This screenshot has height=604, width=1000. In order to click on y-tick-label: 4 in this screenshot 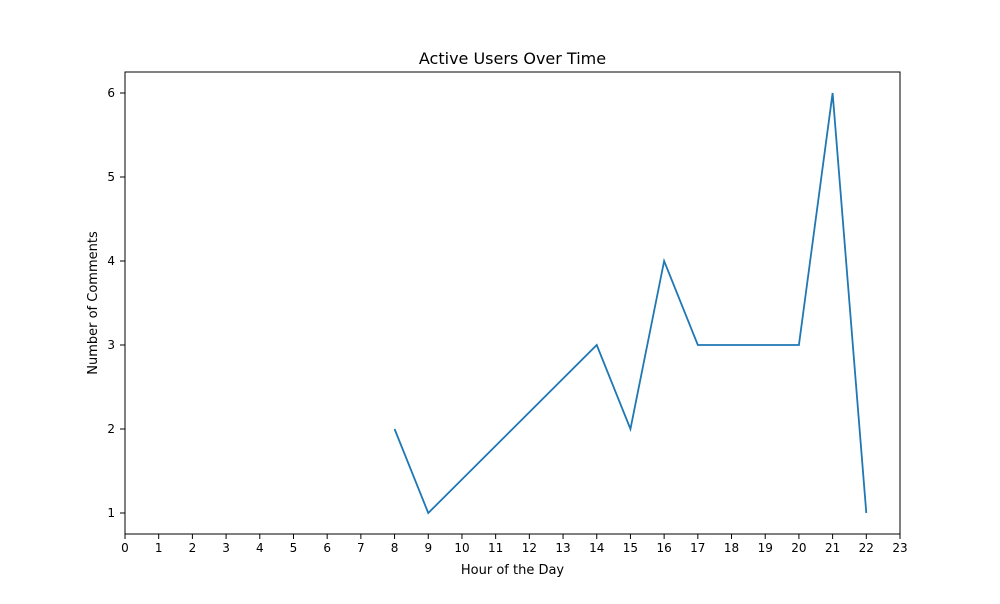, I will do `click(111, 261)`.